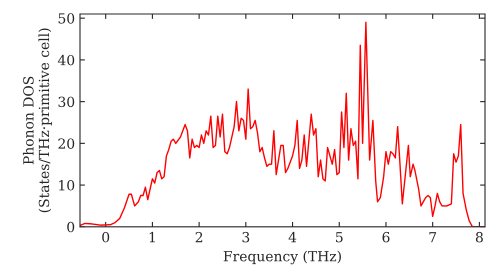 This screenshot has height=280, width=500. I want to click on y-tick-label: 30, so click(66, 102).